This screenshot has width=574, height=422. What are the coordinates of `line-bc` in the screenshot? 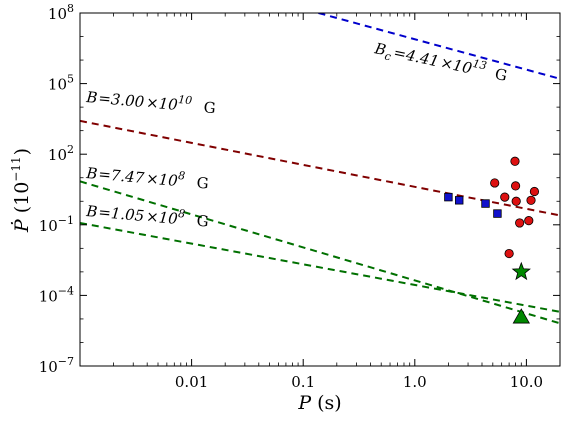 It's located at (439, 46).